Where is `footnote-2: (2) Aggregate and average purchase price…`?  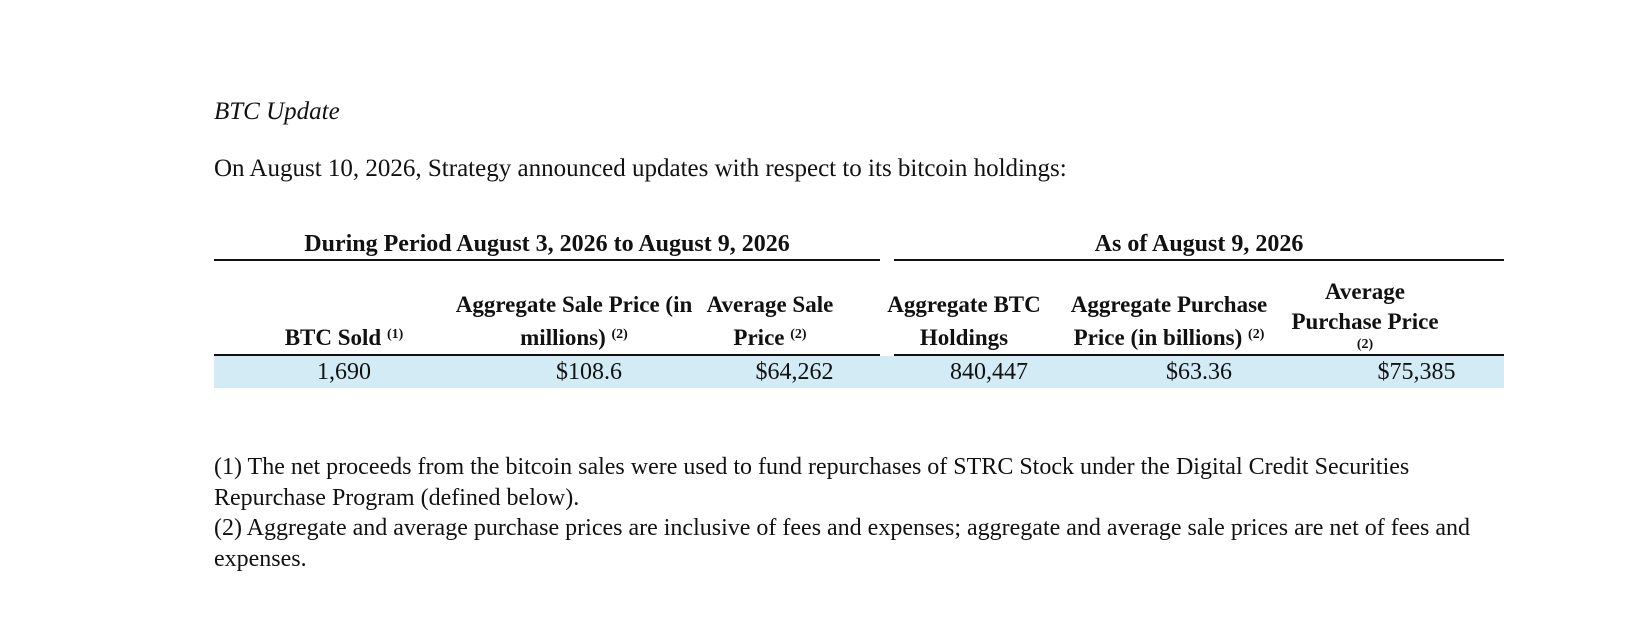
footnote-2: (2) Aggregate and average purchase price… is located at coordinates (842, 543).